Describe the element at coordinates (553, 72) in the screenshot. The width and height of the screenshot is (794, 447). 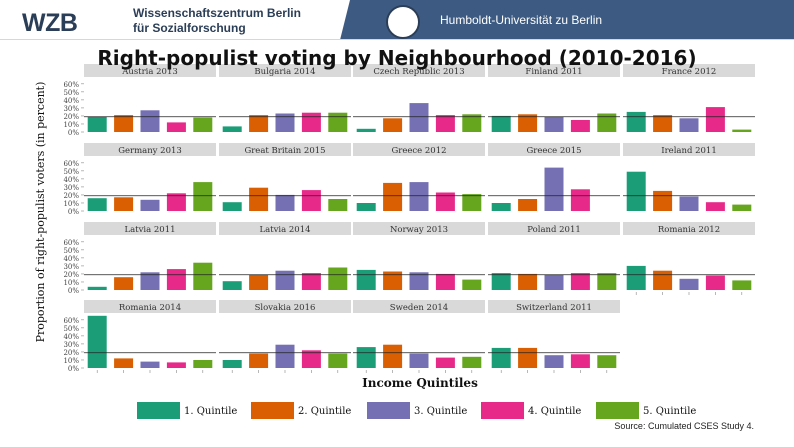
I see `facet-label: Finland 2011` at that location.